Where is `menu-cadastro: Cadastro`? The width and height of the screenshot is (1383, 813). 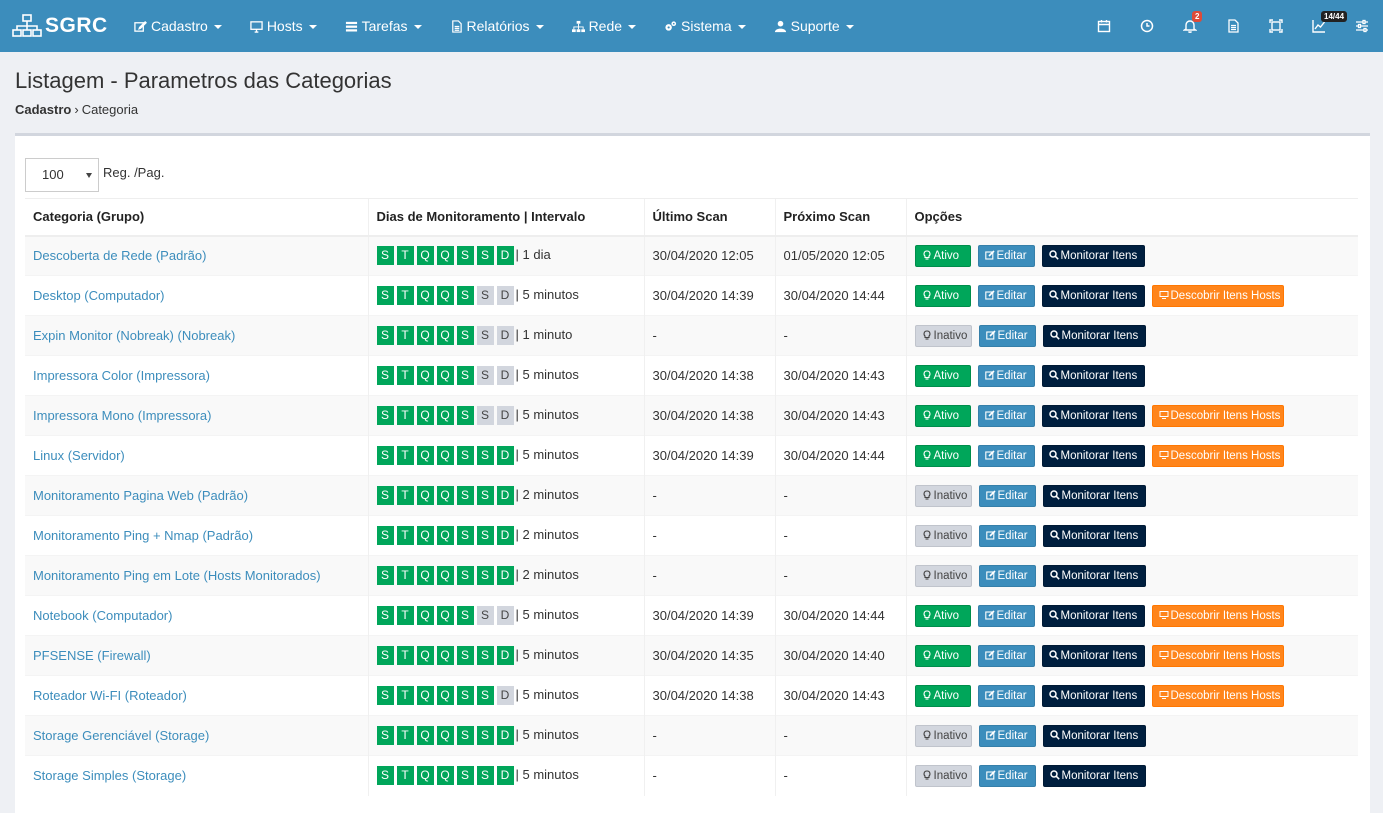 menu-cadastro: Cadastro is located at coordinates (178, 26).